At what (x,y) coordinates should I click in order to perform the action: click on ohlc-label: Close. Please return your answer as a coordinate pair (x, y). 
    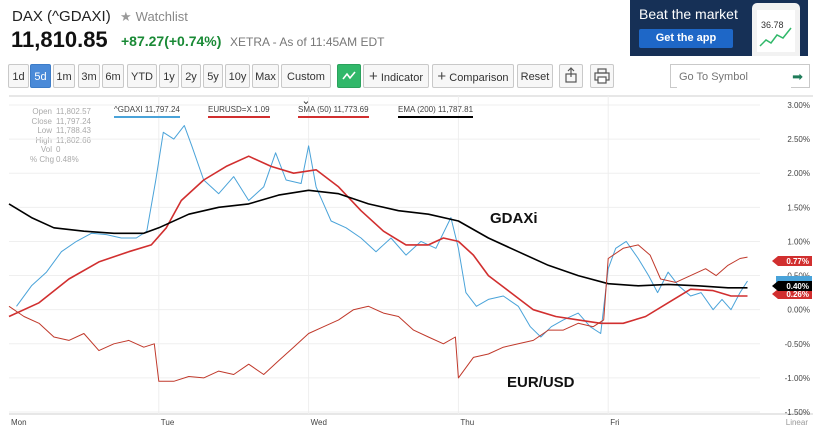
    Looking at the image, I should click on (41, 121).